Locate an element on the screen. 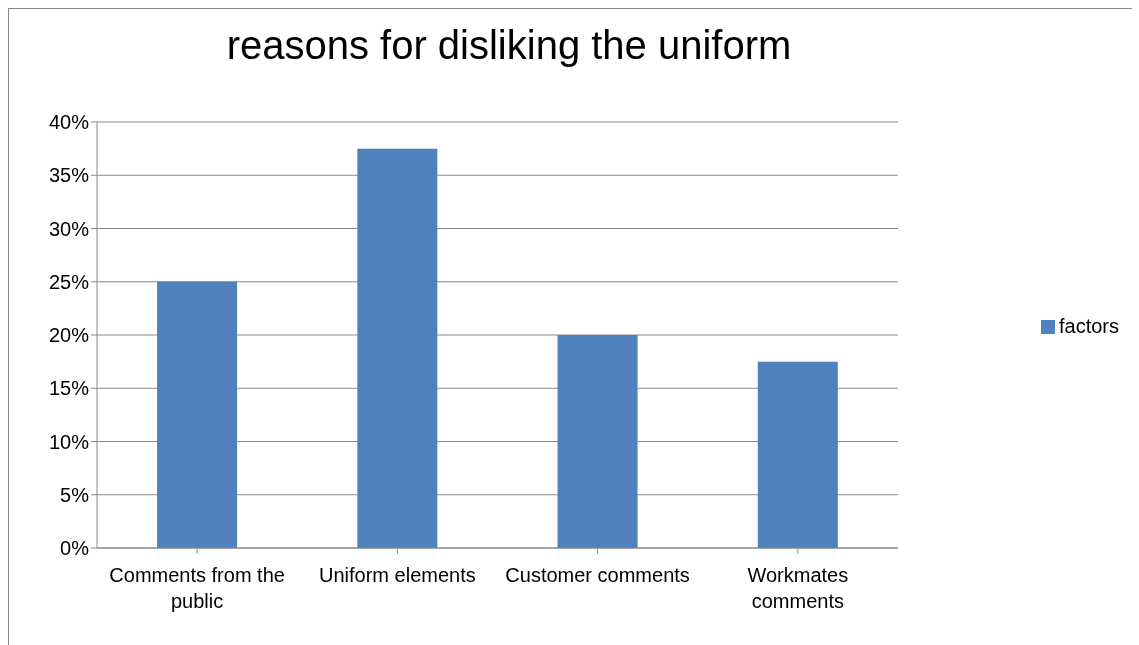 This screenshot has width=1139, height=645. y-tick-label: 5% is located at coordinates (75, 494).